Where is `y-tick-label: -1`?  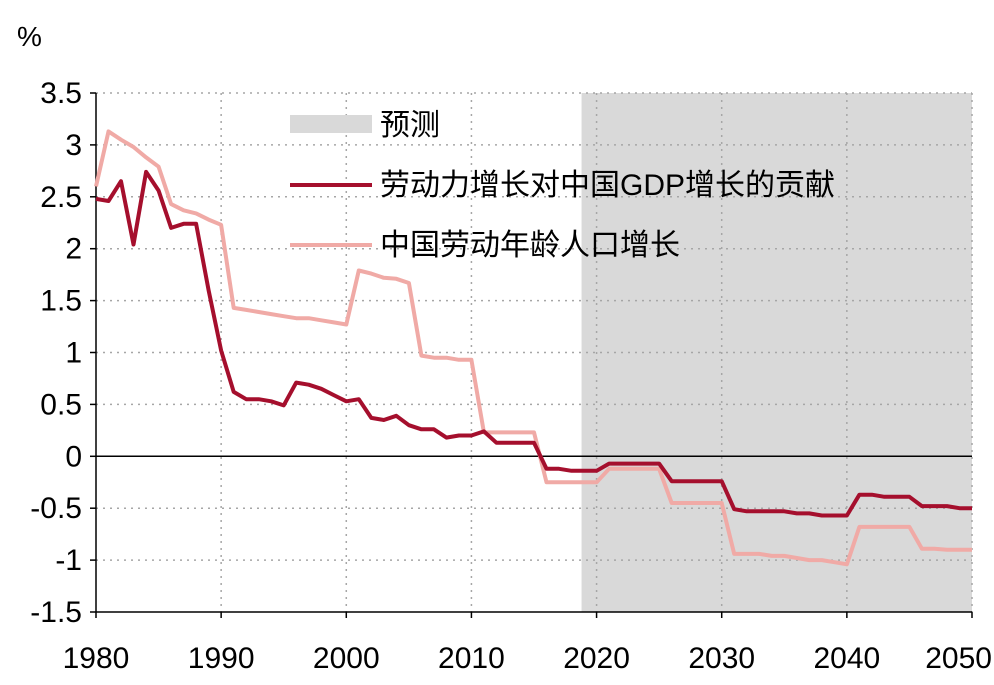 y-tick-label: -1 is located at coordinates (68, 560).